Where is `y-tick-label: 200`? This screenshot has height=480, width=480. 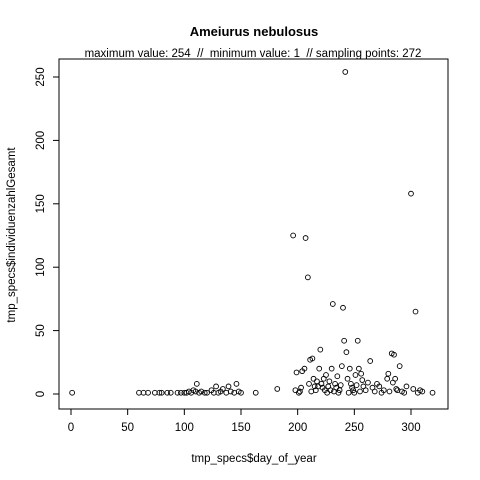 y-tick-label: 200 is located at coordinates (41, 140).